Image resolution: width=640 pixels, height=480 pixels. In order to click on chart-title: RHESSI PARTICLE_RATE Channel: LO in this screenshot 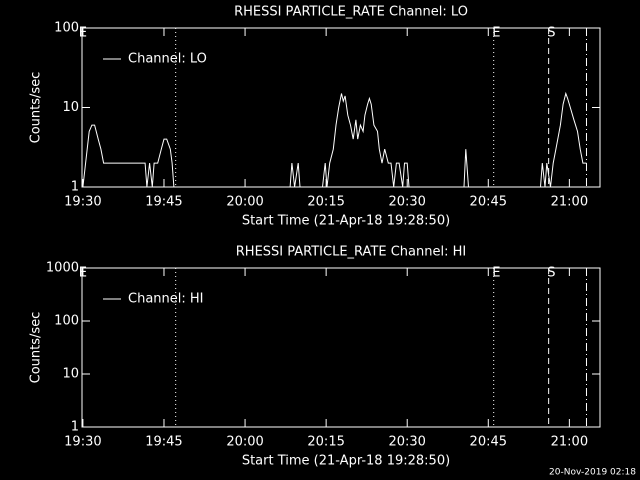, I will do `click(351, 12)`.